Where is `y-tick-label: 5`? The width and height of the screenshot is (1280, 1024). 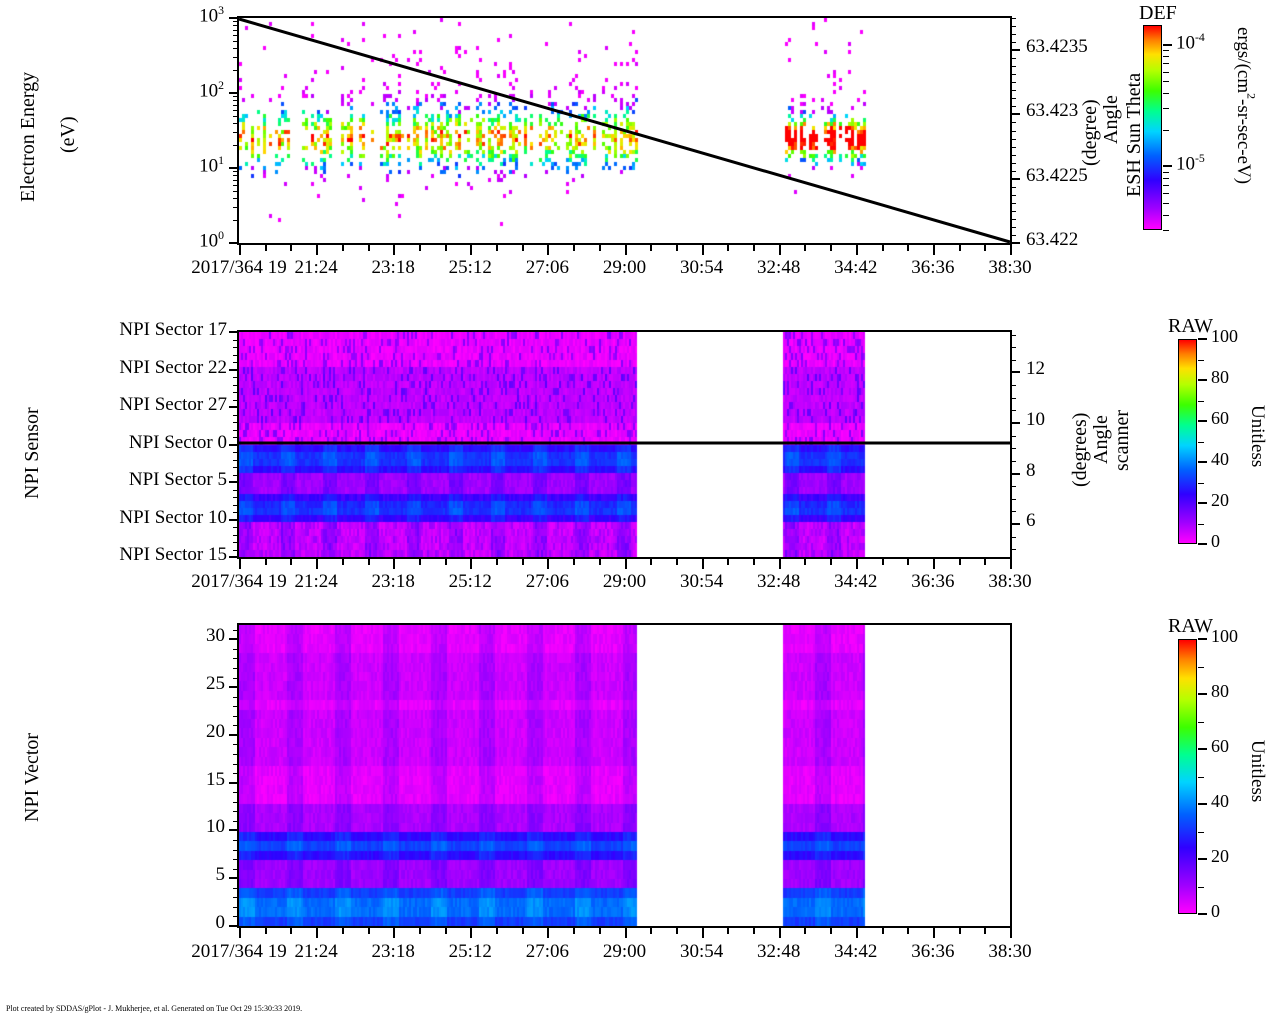
y-tick-label: 5 is located at coordinates (220, 875).